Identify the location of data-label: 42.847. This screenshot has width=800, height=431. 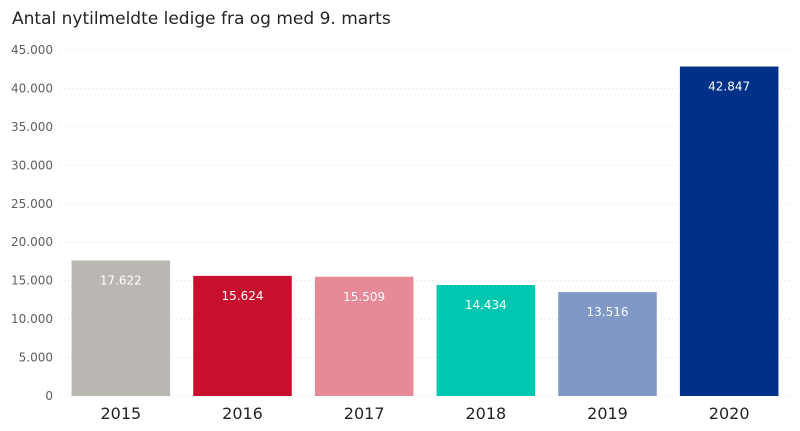
(729, 87).